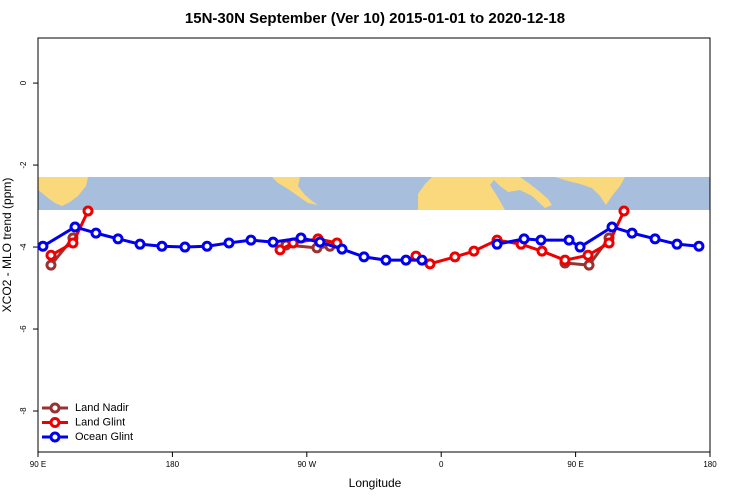 This screenshot has height=500, width=750. What do you see at coordinates (104, 437) in the screenshot?
I see `legend-label: Ocean Glint` at bounding box center [104, 437].